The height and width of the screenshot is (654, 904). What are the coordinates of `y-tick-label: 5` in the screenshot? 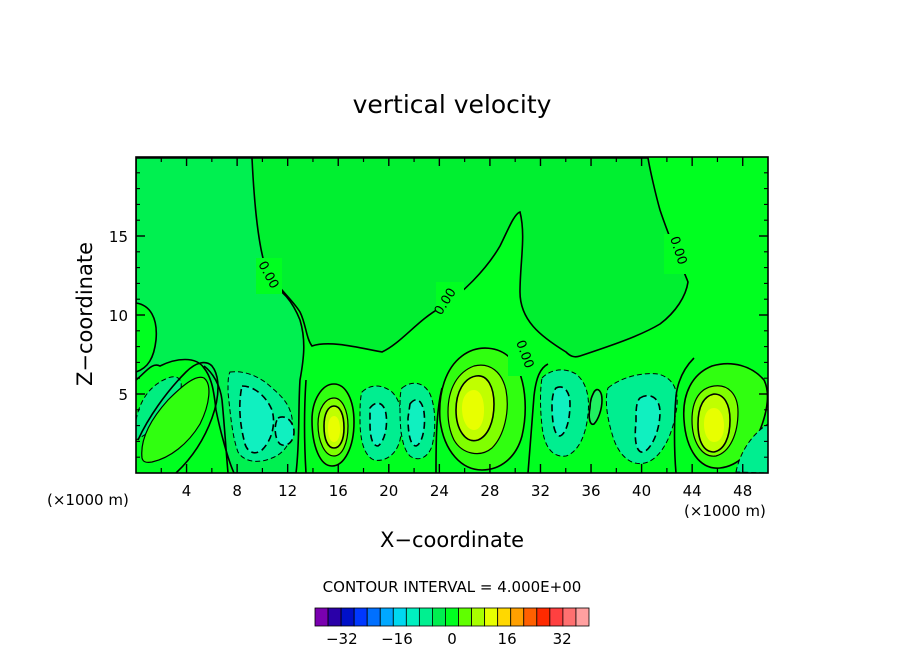 It's located at (123, 395).